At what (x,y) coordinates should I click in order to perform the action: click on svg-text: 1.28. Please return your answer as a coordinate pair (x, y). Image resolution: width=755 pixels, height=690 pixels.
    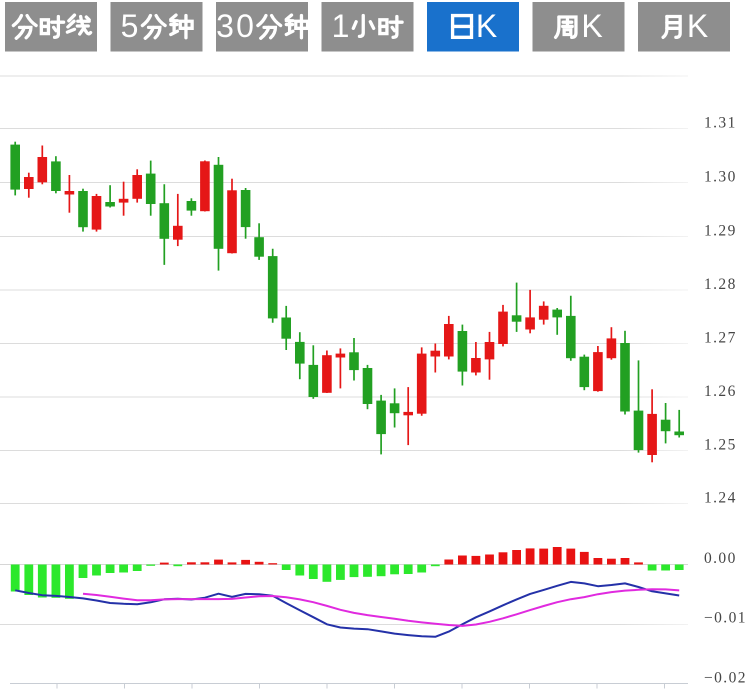
    Looking at the image, I should click on (720, 284).